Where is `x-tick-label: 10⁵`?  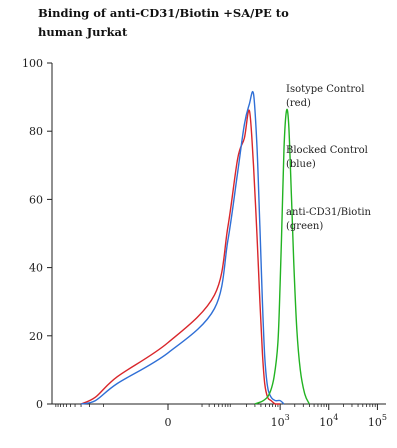 x-tick-label: 10⁵ is located at coordinates (377, 421).